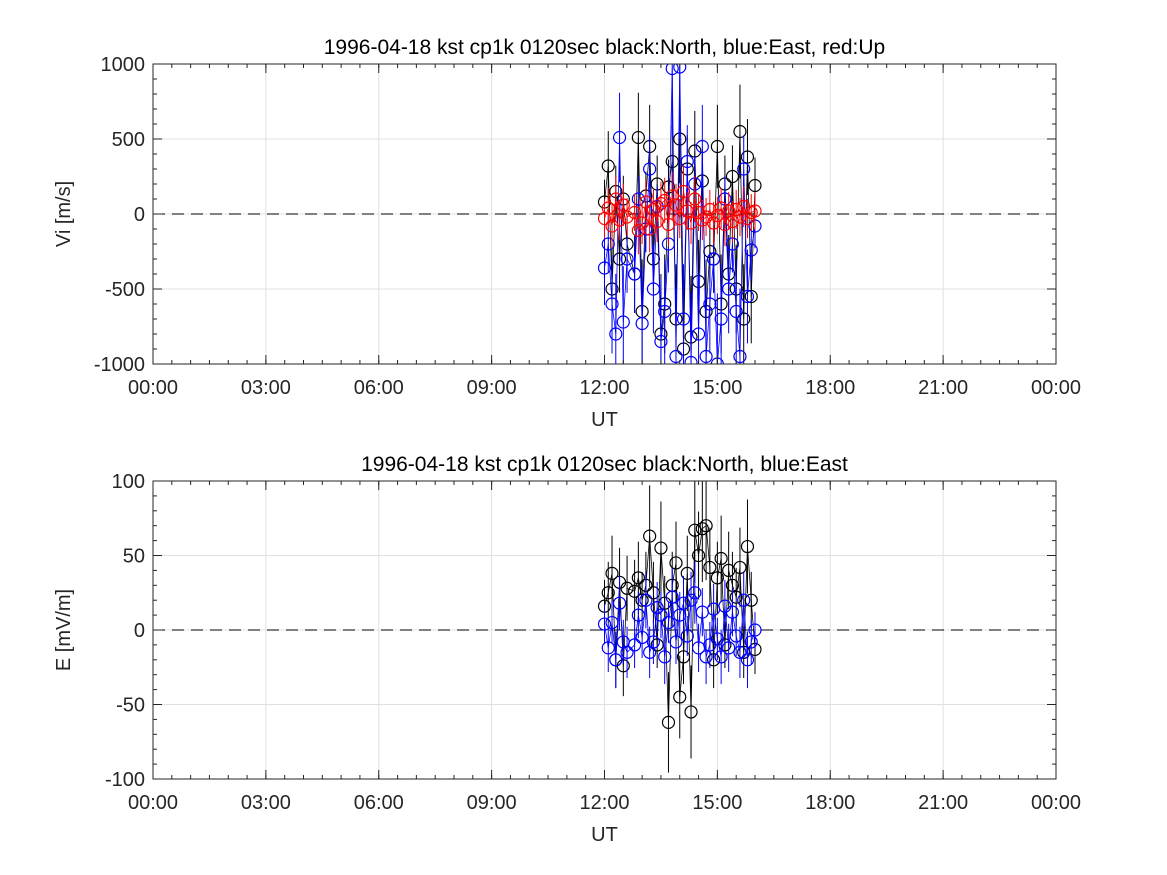  What do you see at coordinates (123, 65) in the screenshot?
I see `y-tick-label: 1000` at bounding box center [123, 65].